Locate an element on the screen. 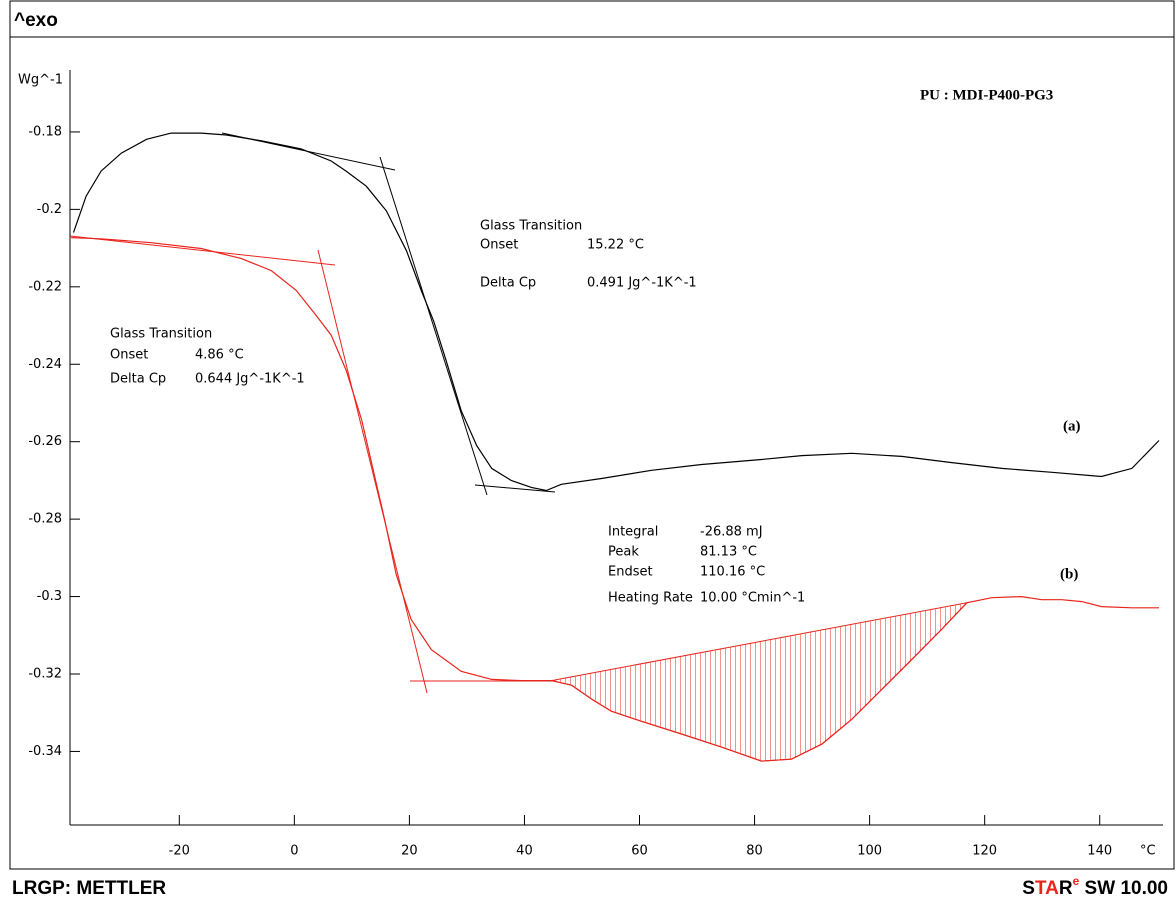 Image resolution: width=1176 pixels, height=904 pixels. x-tick-label: 100 is located at coordinates (869, 851).